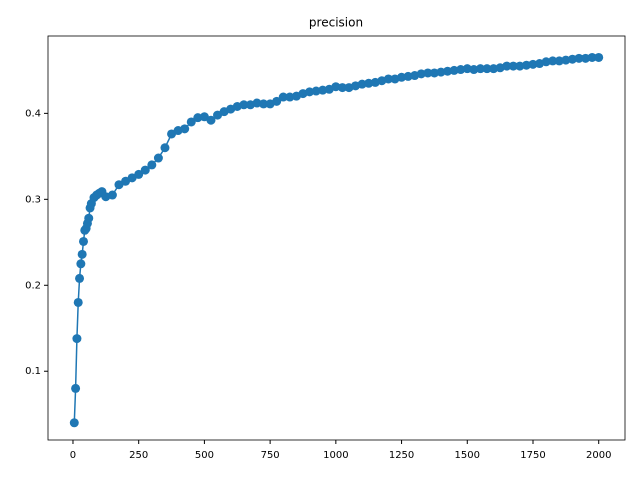  Describe the element at coordinates (33, 371) in the screenshot. I see `y-tick-label: 0.1` at that location.